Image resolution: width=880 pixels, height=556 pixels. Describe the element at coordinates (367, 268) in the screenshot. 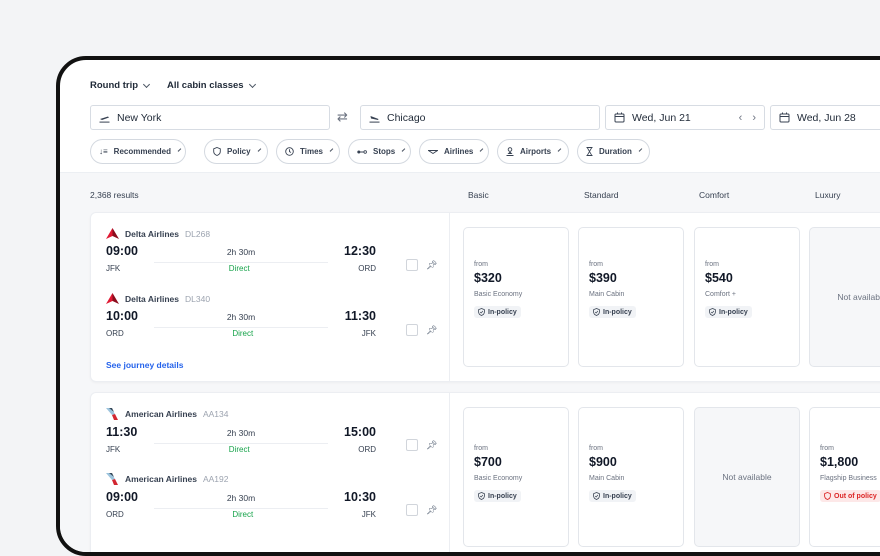

I see `destination-airport: ORD` at that location.